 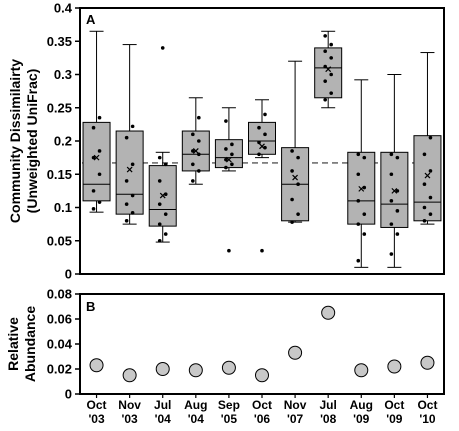 I want to click on mean-marker-stroke, so click(x=295, y=177).